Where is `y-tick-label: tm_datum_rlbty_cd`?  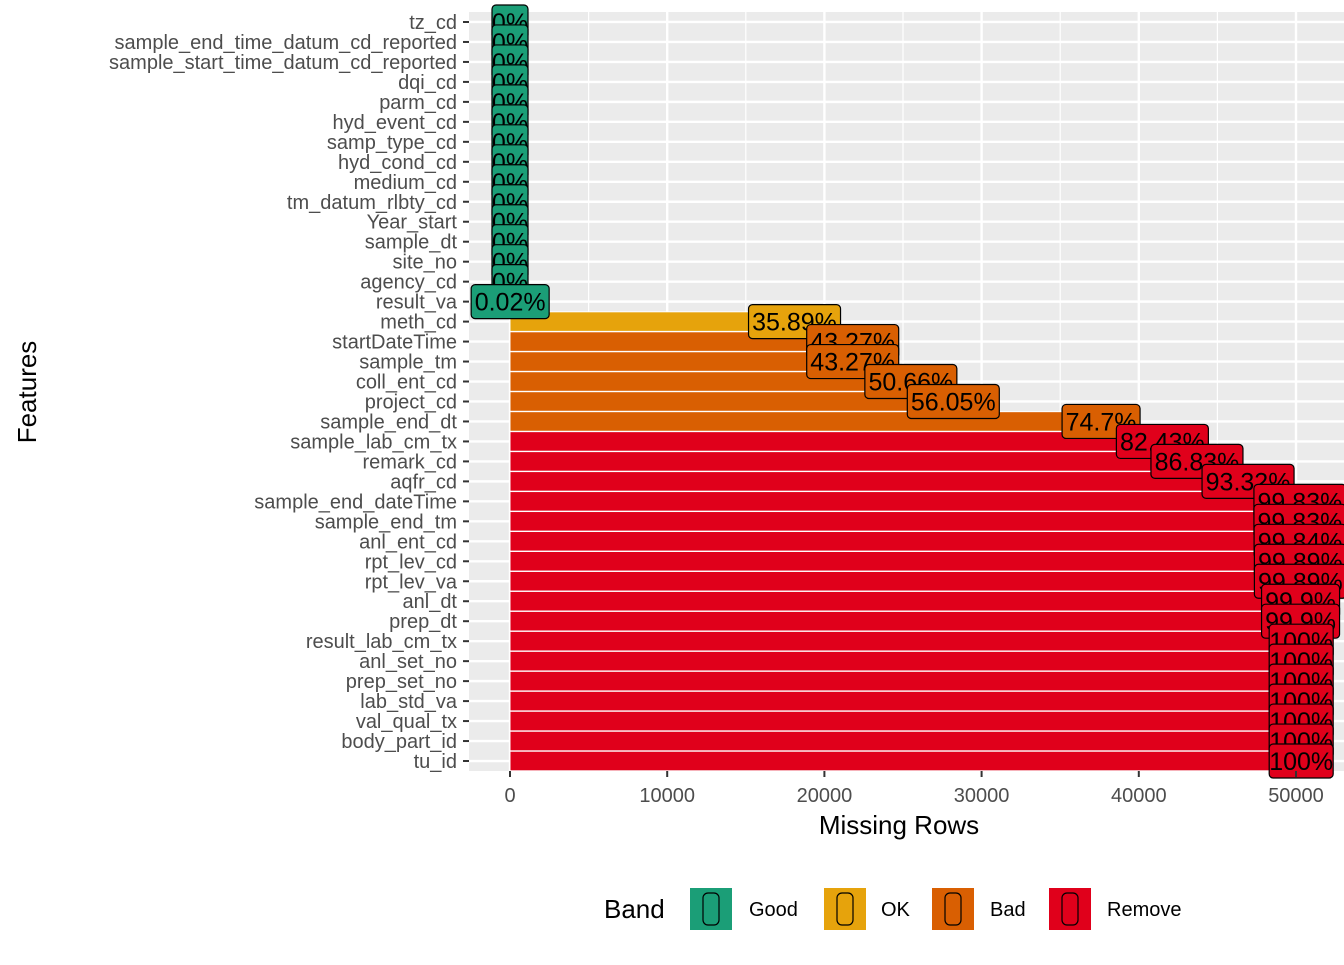
y-tick-label: tm_datum_rlbty_cd is located at coordinates (372, 203).